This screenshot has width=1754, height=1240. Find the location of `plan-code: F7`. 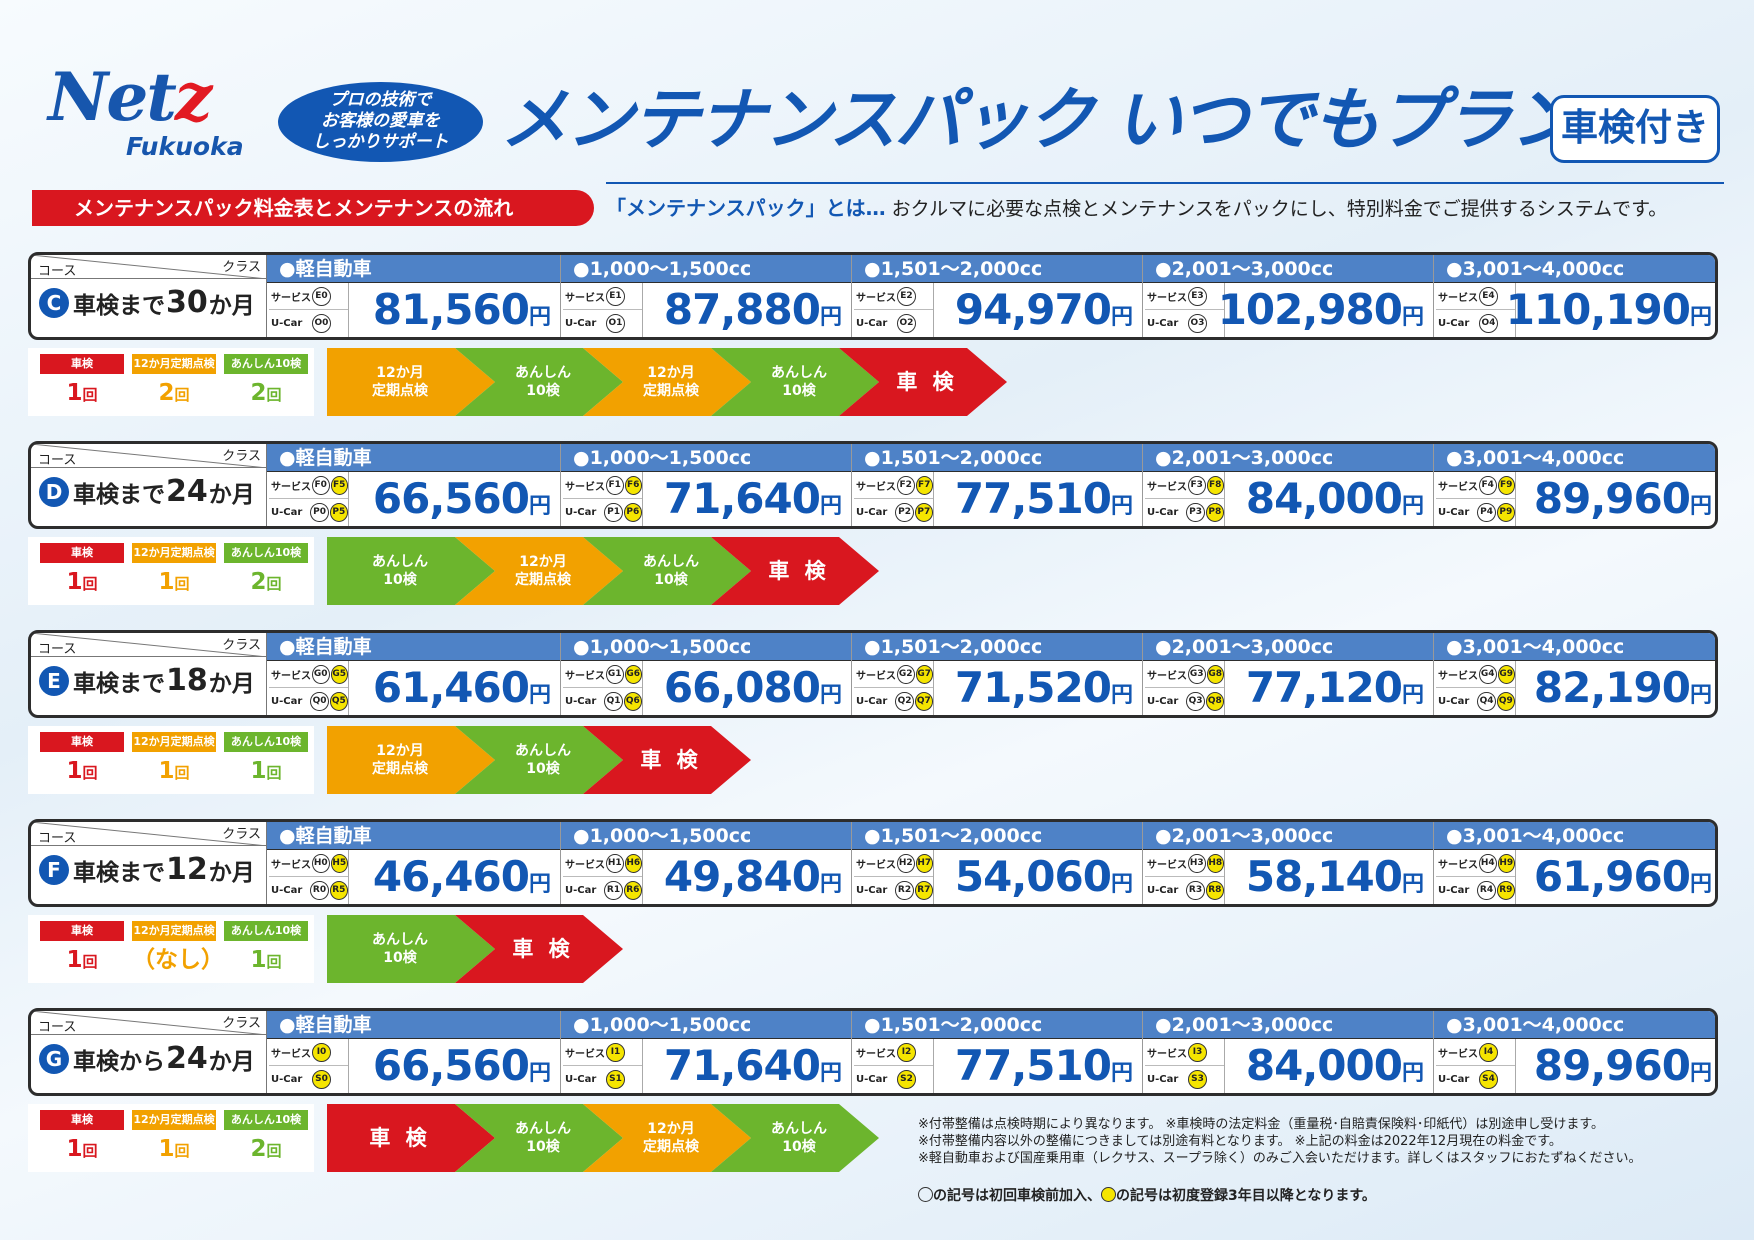

plan-code: F7 is located at coordinates (924, 485).